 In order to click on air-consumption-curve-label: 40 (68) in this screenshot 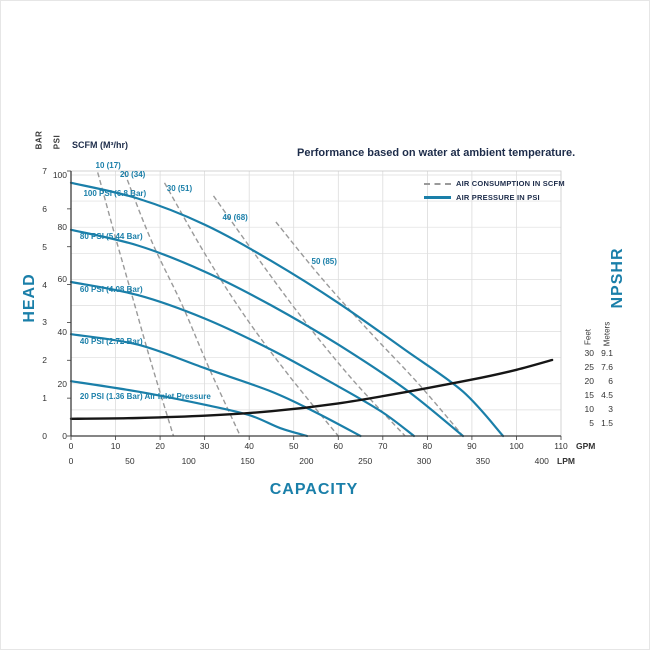, I will do `click(235, 217)`.